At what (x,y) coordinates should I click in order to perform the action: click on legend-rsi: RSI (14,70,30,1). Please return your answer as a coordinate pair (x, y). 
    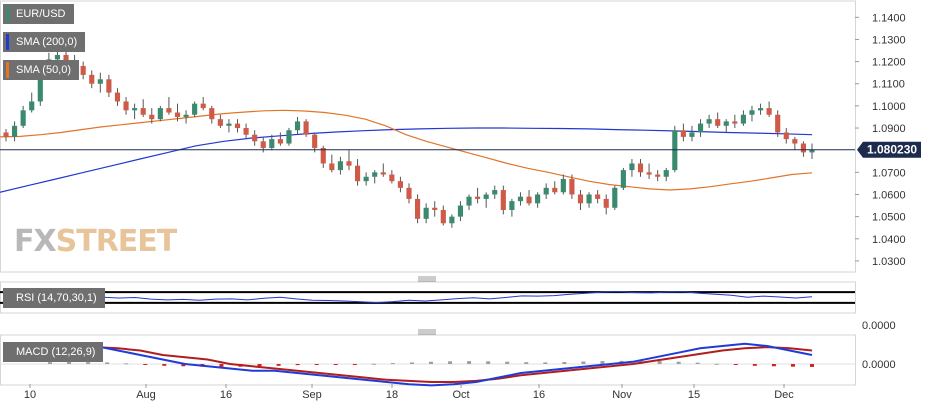
    Looking at the image, I should click on (54, 298).